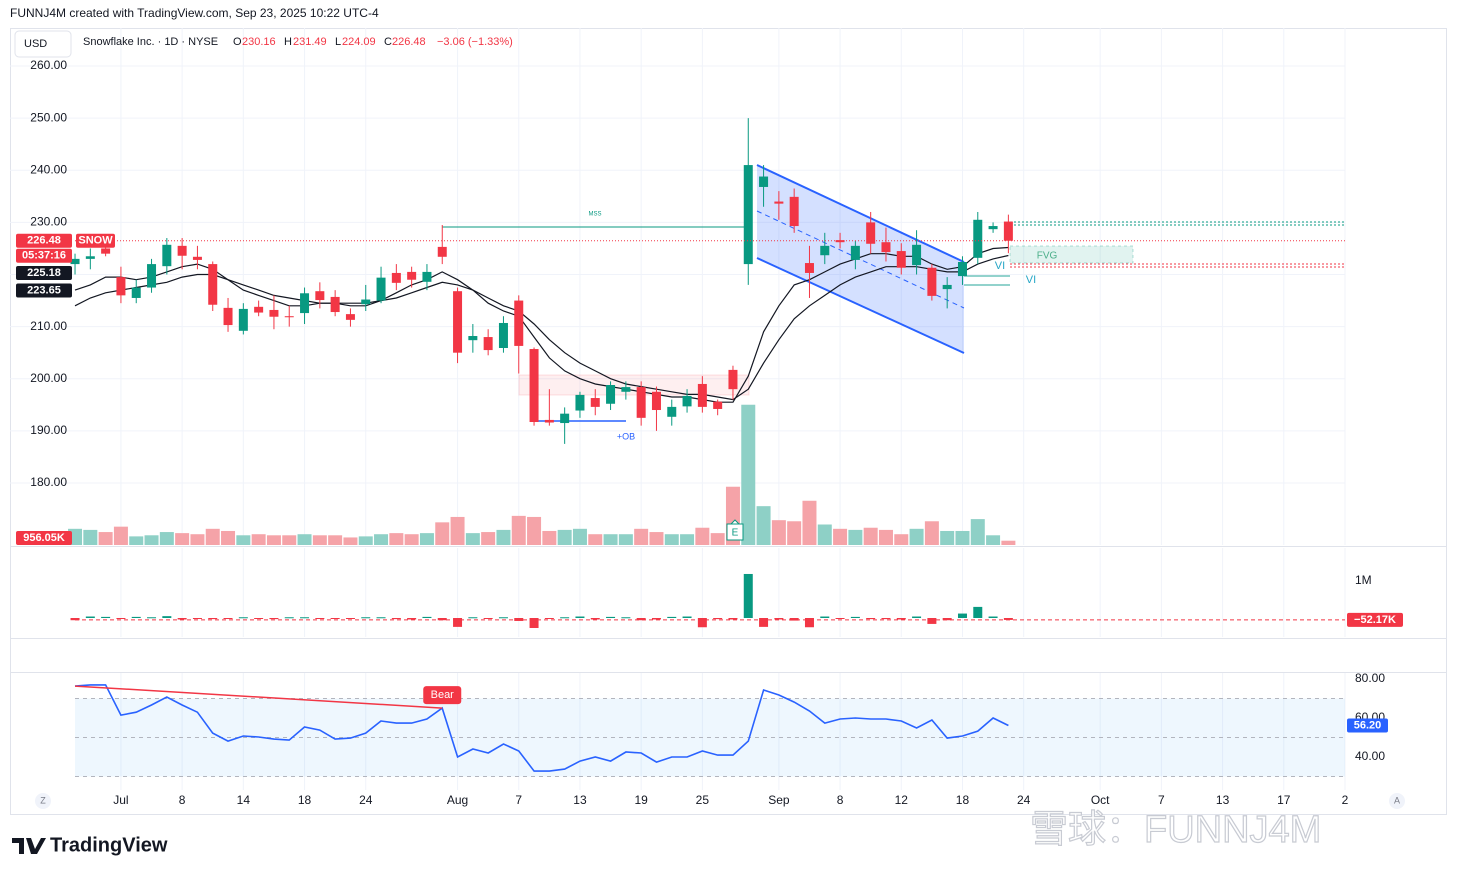 Image resolution: width=1457 pixels, height=875 pixels. Describe the element at coordinates (626, 436) in the screenshot. I see `ob-label: +OB` at that location.